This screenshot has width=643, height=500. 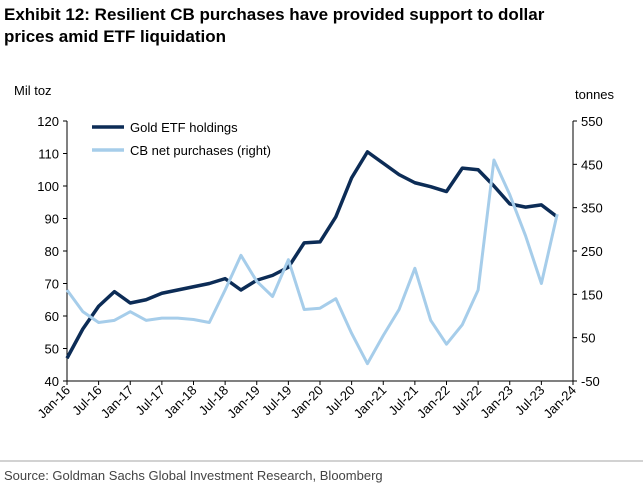 I want to click on y2-tick-label: 550, so click(x=592, y=121).